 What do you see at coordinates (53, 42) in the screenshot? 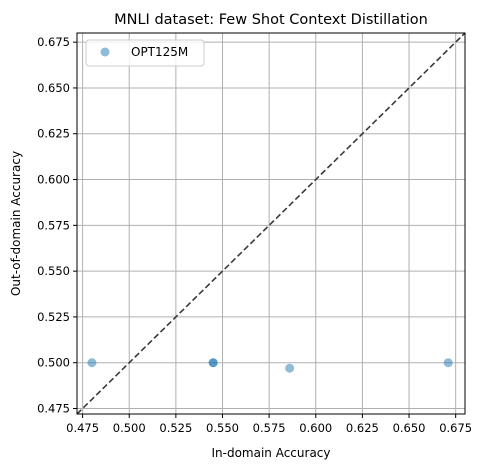
I see `y-tick-label: 0.675` at bounding box center [53, 42].